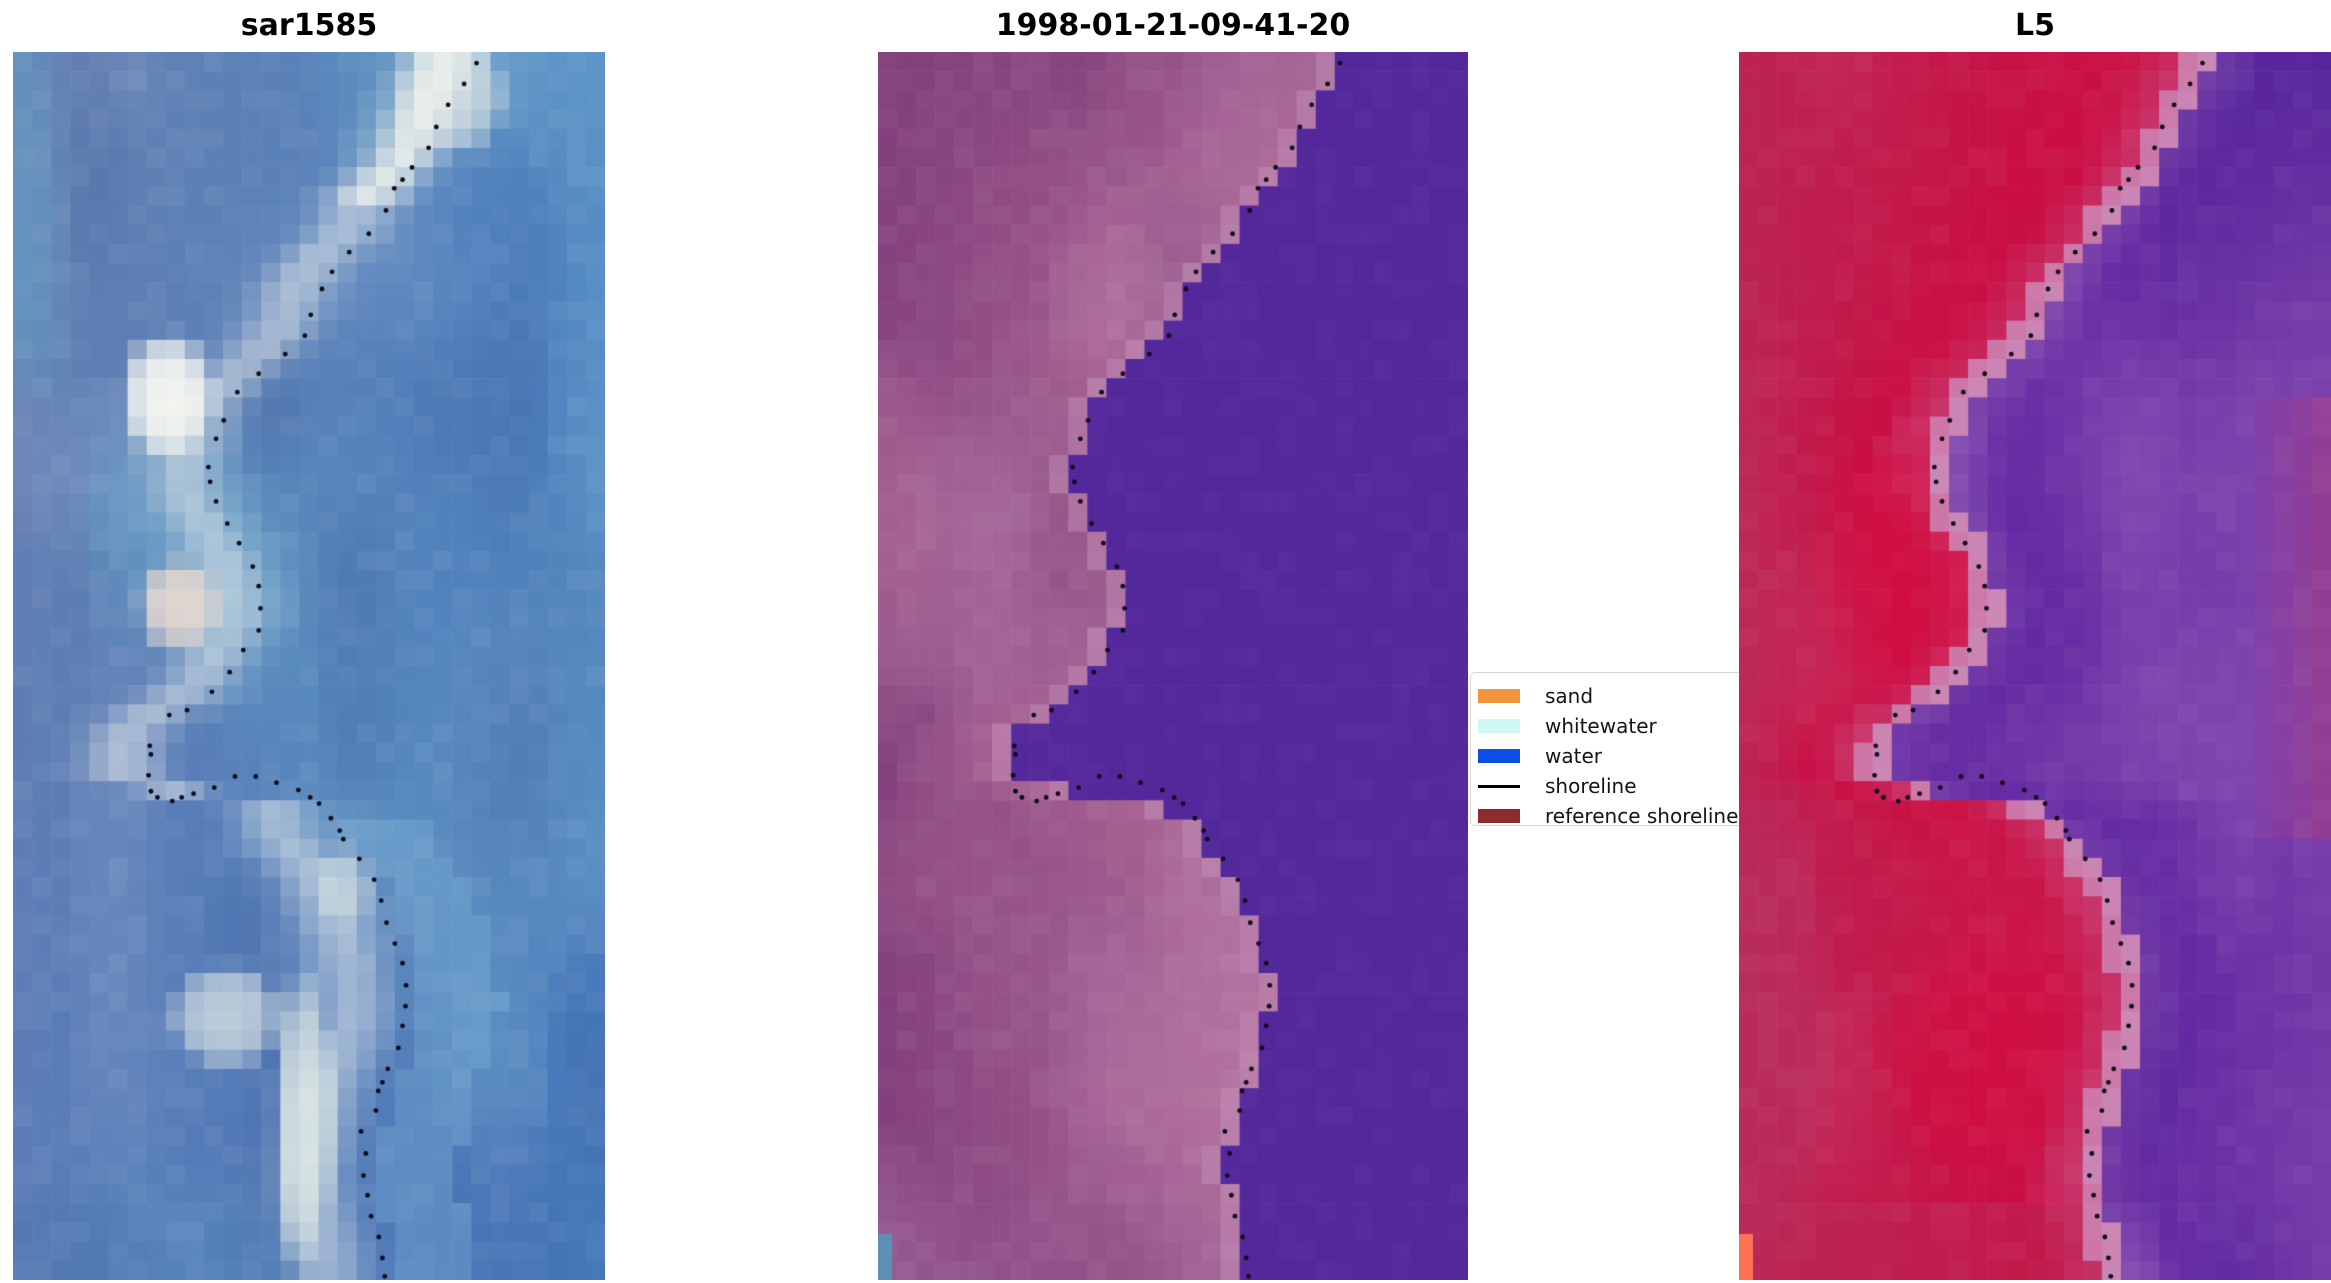 The width and height of the screenshot is (2331, 1283). I want to click on legend-item-whitewater: whitewater, so click(1617, 726).